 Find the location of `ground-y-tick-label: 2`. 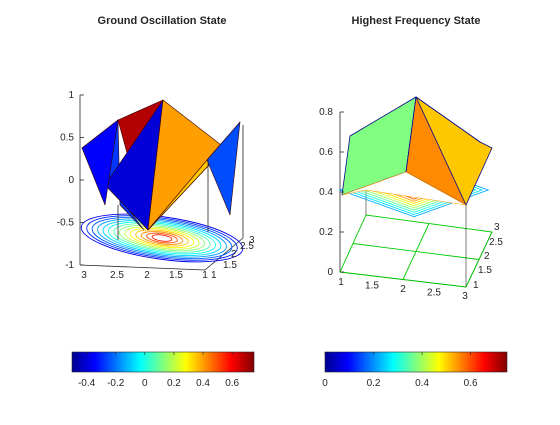

ground-y-tick-label: 2 is located at coordinates (234, 254).